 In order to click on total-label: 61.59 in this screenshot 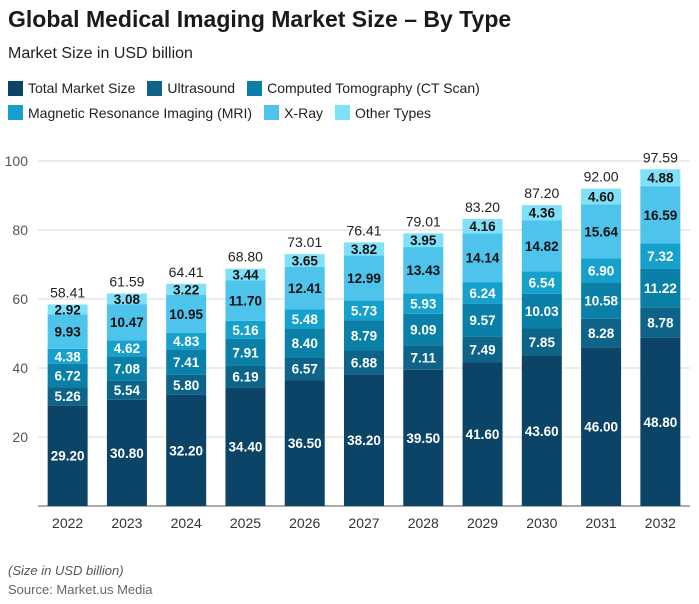, I will do `click(126, 282)`.